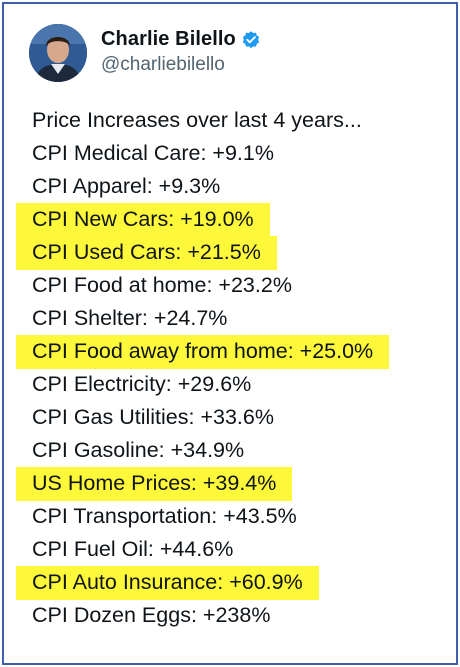 This screenshot has height=667, width=460. I want to click on tweet-line: CPI Gas Utilities: +33.6%, so click(236, 417).